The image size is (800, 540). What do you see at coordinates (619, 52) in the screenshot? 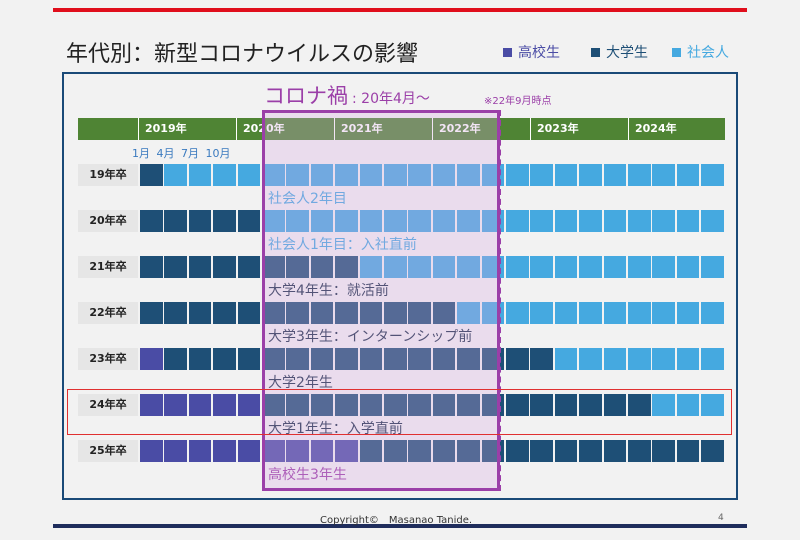
I see `legend-item-university: 大学生` at bounding box center [619, 52].